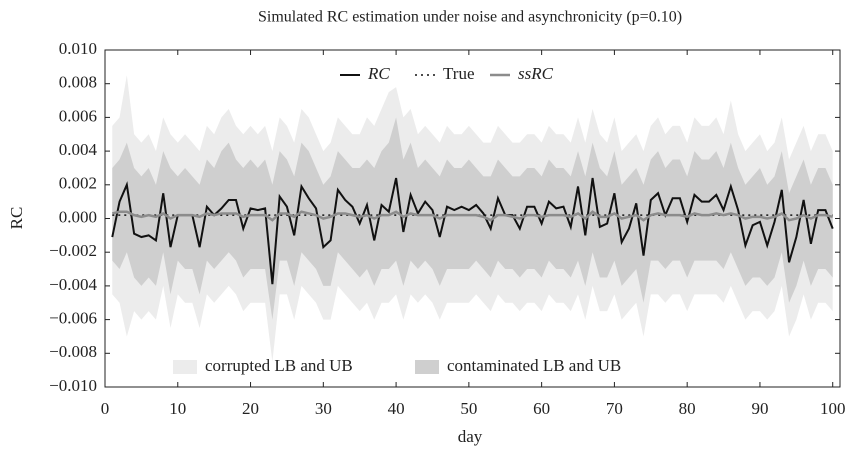 This screenshot has height=454, width=853. Describe the element at coordinates (177, 408) in the screenshot. I see `x-tick-label: 10` at that location.